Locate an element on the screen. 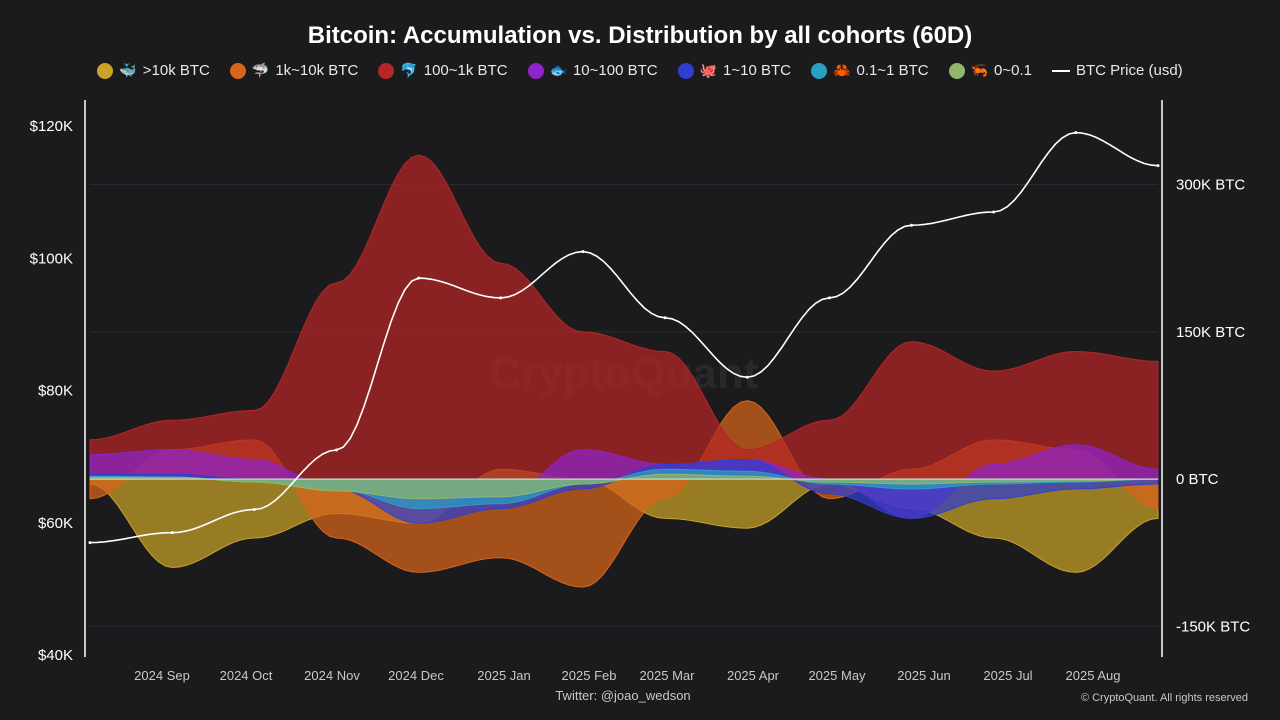 This screenshot has height=720, width=1280. legend-item-2: 🐬 100~1k BTC is located at coordinates (443, 70).